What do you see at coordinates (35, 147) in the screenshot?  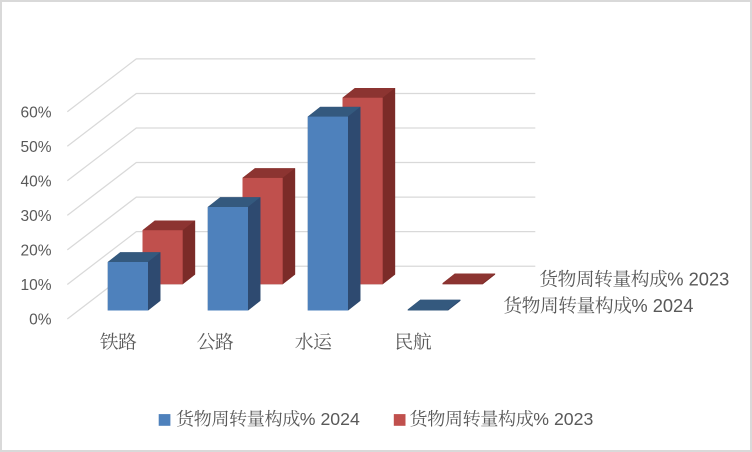 I see `svg-text: 50%` at bounding box center [35, 147].